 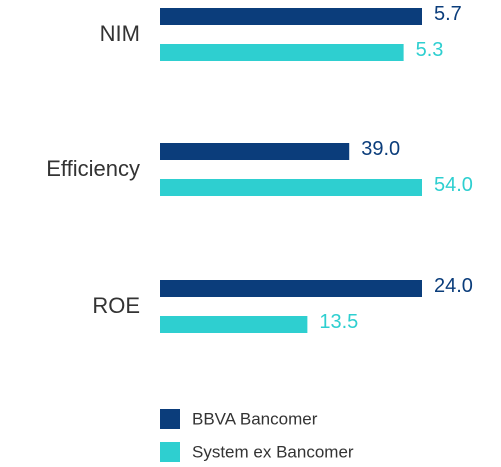 What do you see at coordinates (116, 305) in the screenshot?
I see `category-label: ROE` at bounding box center [116, 305].